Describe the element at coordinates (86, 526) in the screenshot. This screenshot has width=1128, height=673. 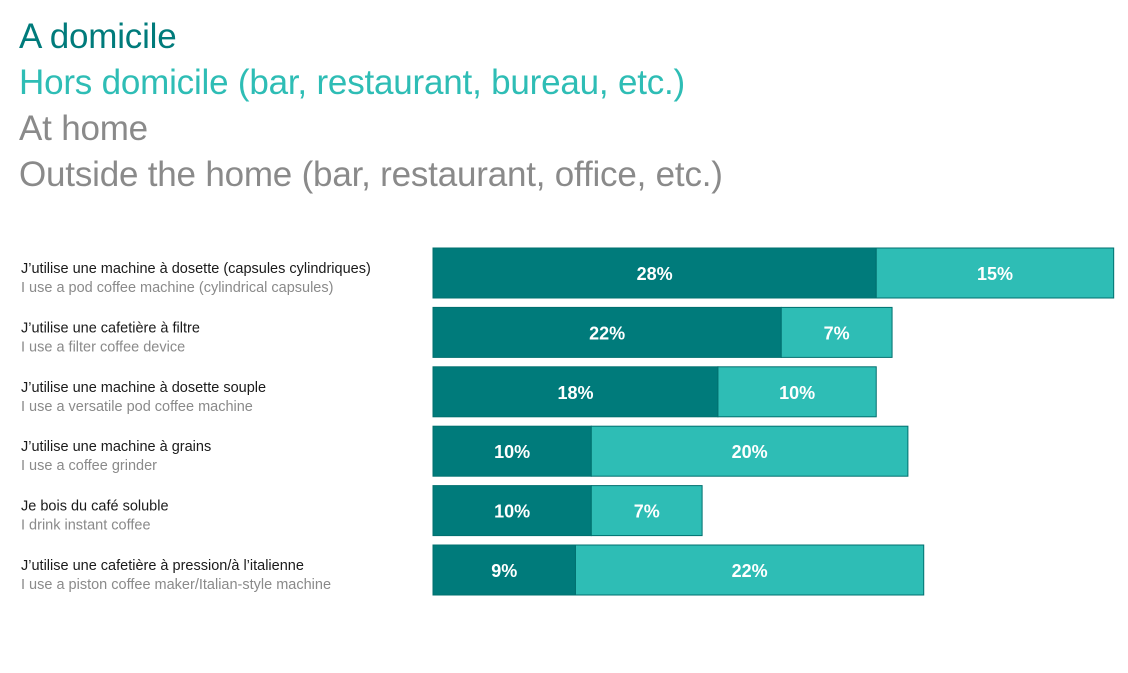
I see `category-label-en: I drink instant coffee` at that location.